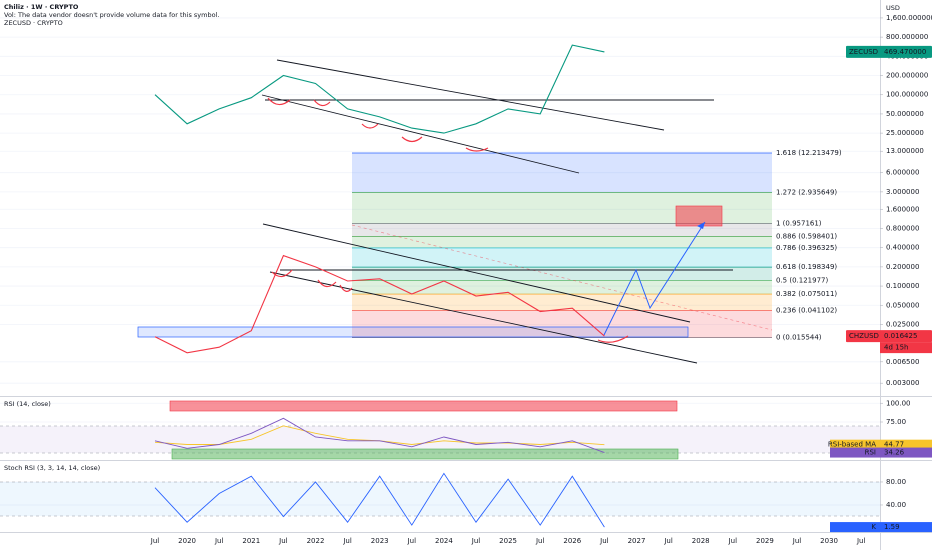  I want to click on price-label-value: 0.016425, so click(900, 336).